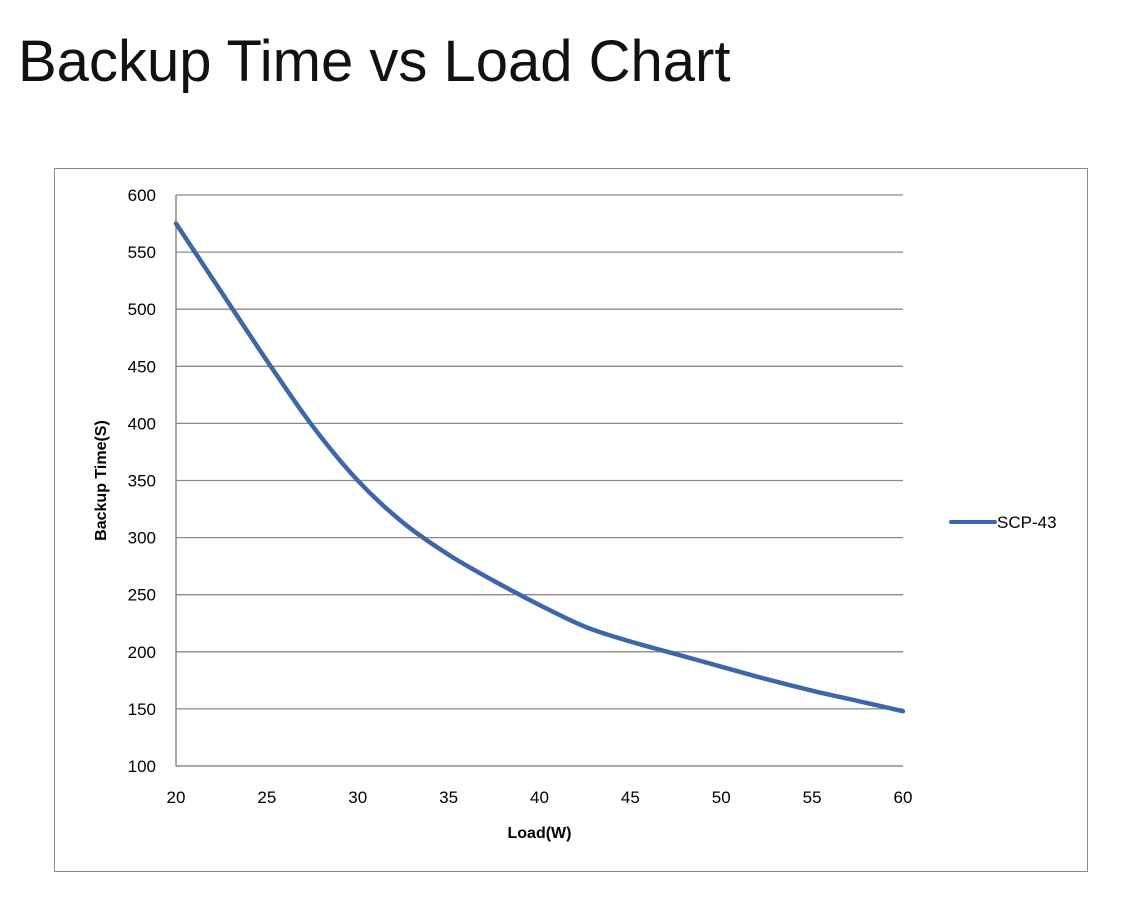 The width and height of the screenshot is (1124, 904). Describe the element at coordinates (1027, 522) in the screenshot. I see `legend-label-scp-43: SCP-43` at that location.